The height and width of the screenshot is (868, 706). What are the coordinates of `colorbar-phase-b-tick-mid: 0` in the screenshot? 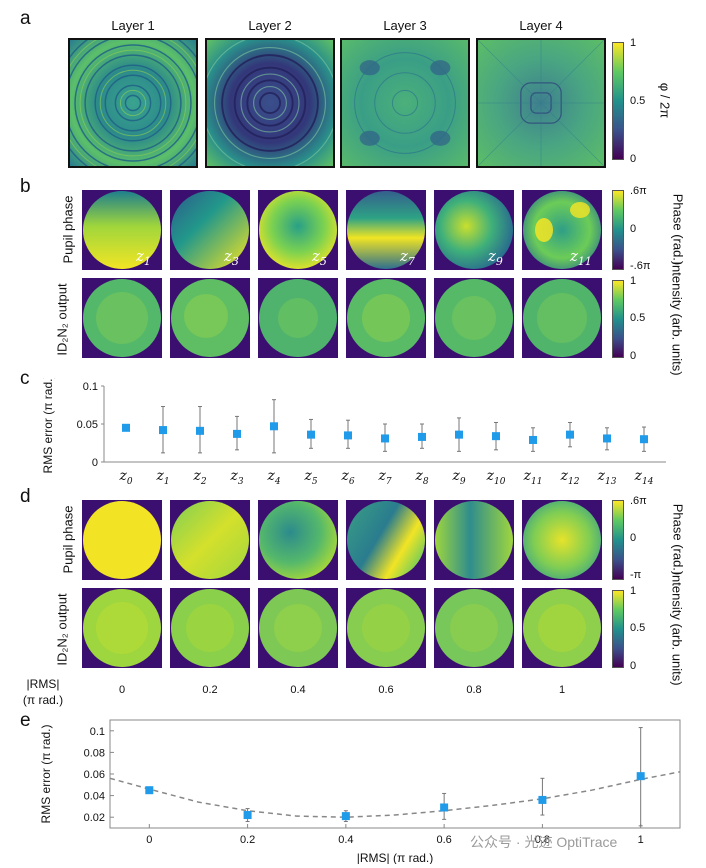 It's located at (633, 229).